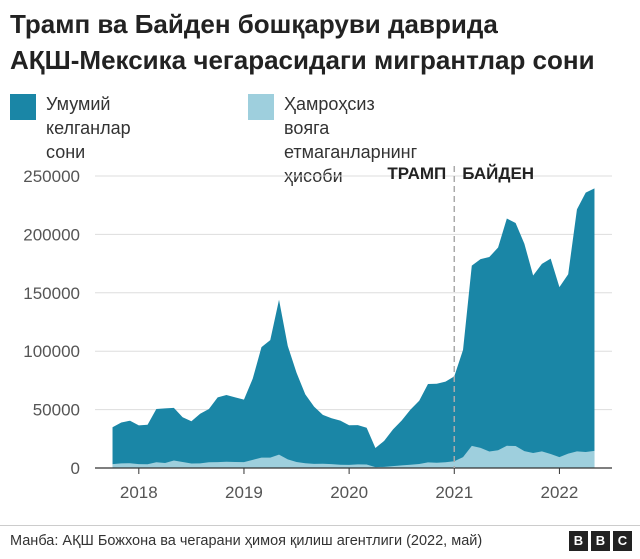  I want to click on x-tick-label: 2021, so click(454, 492).